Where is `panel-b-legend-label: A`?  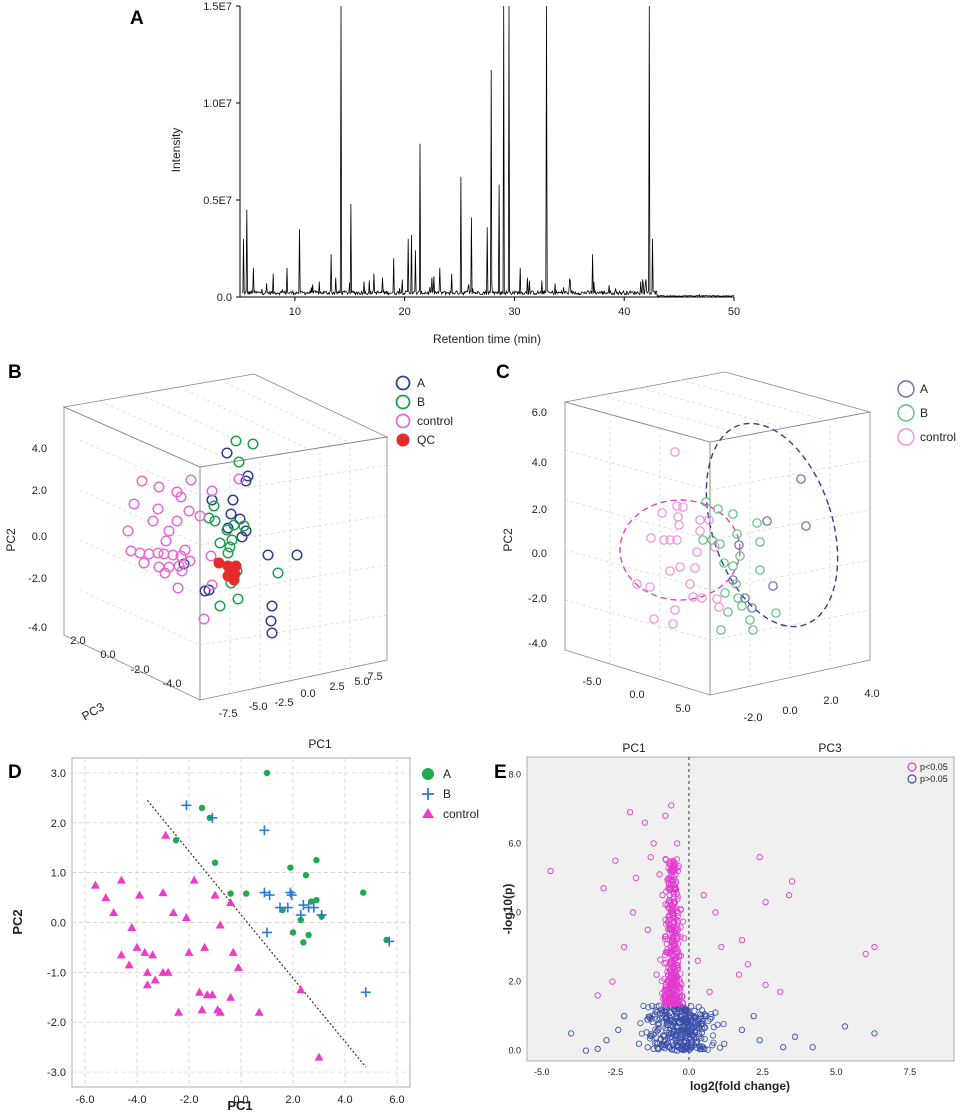
panel-b-legend-label: A is located at coordinates (421, 383).